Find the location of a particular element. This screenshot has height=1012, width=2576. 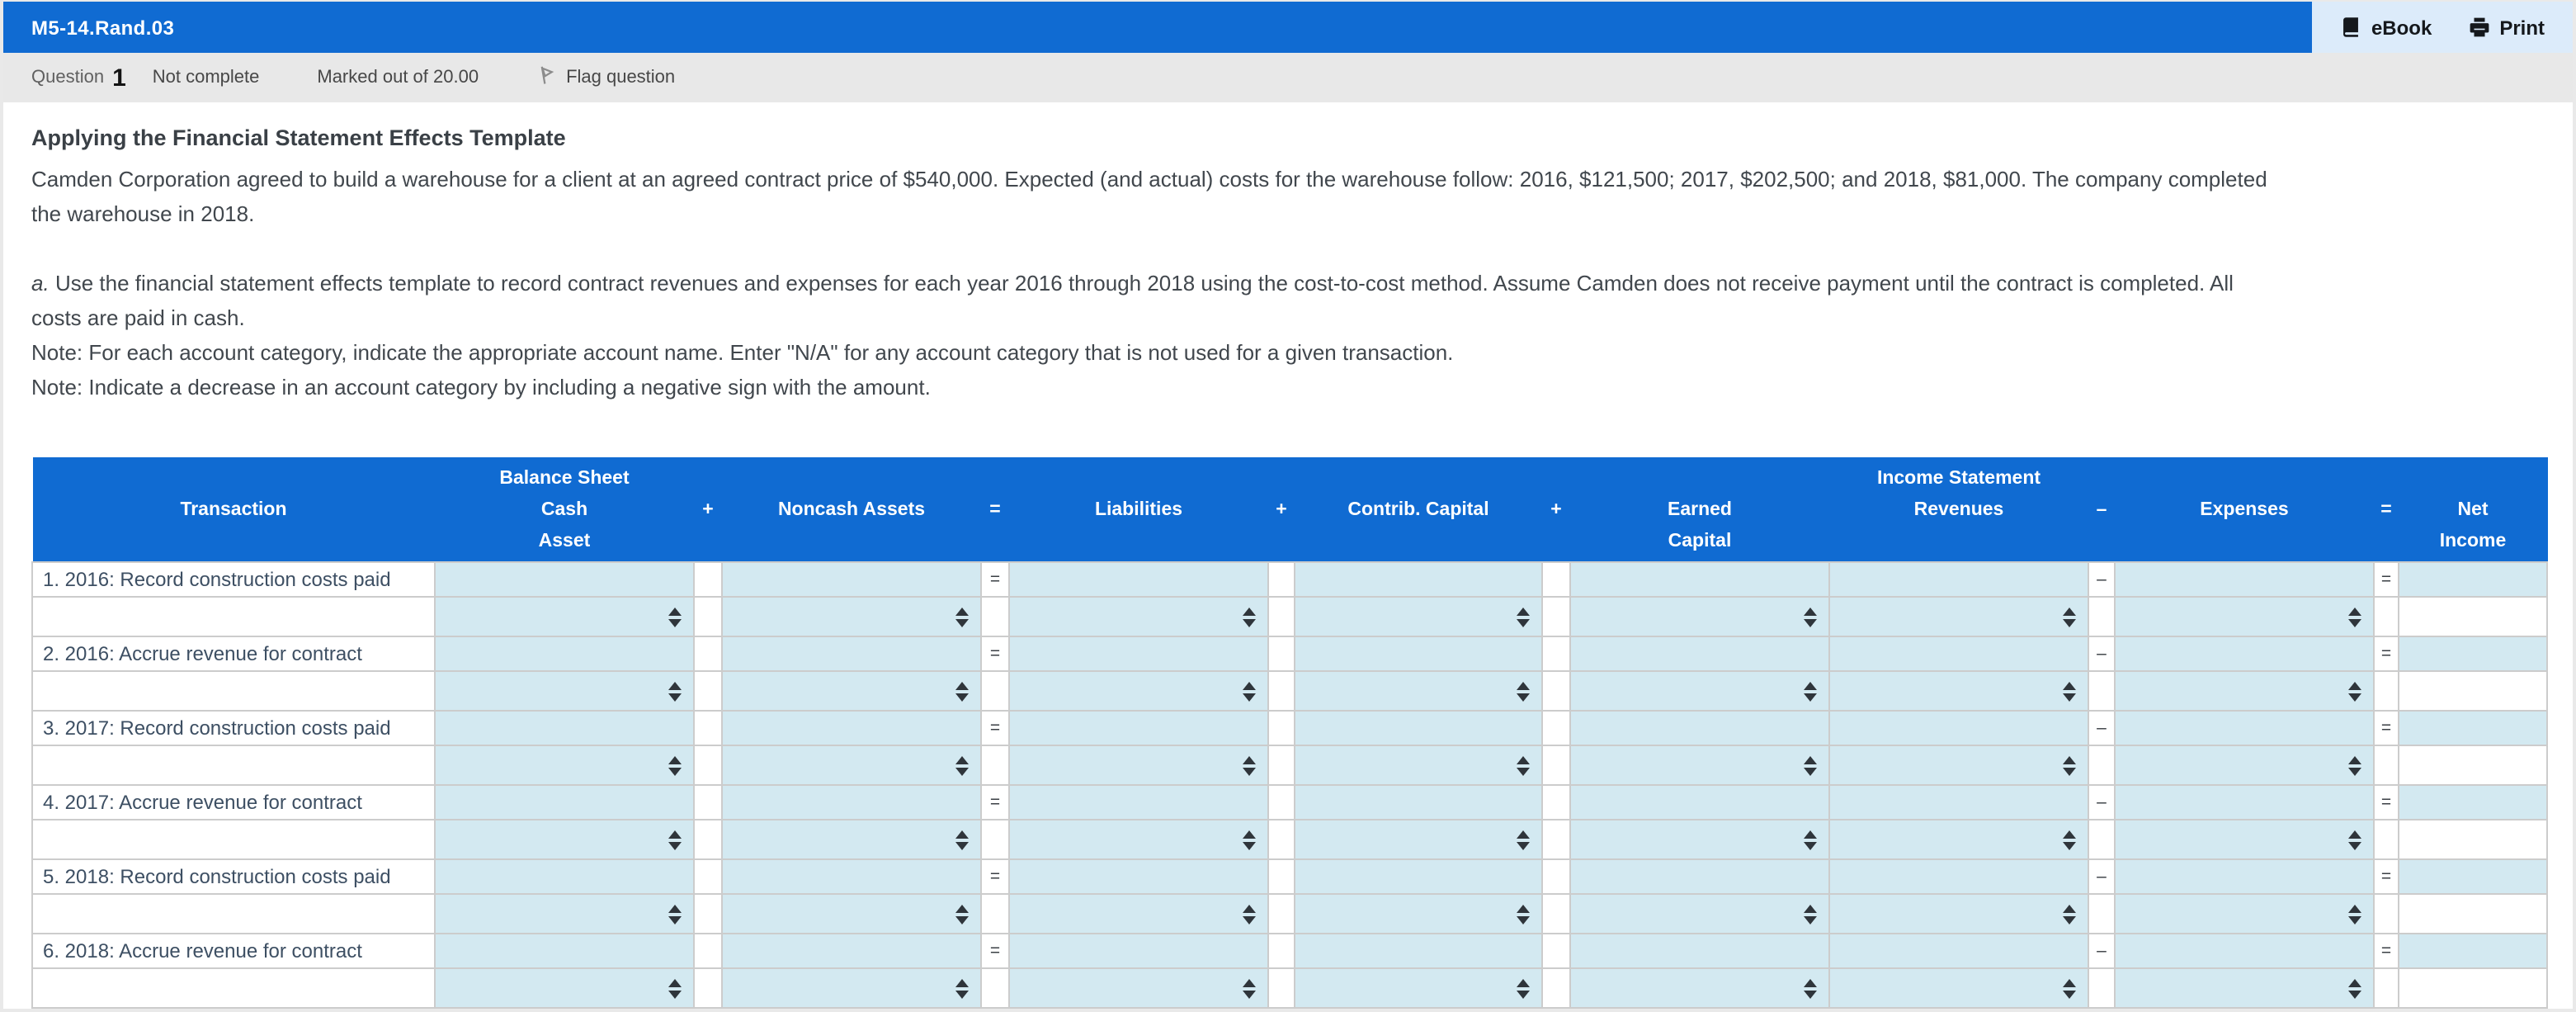

status-text: Not complete is located at coordinates (206, 77).